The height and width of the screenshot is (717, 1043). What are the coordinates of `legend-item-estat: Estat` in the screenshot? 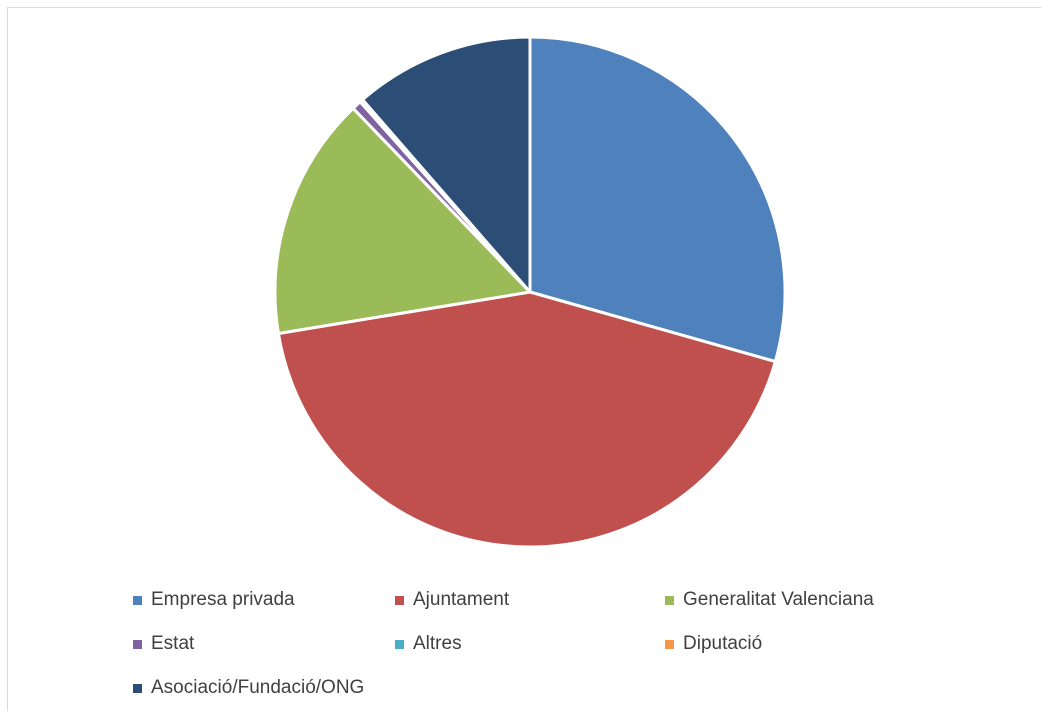 It's located at (264, 644).